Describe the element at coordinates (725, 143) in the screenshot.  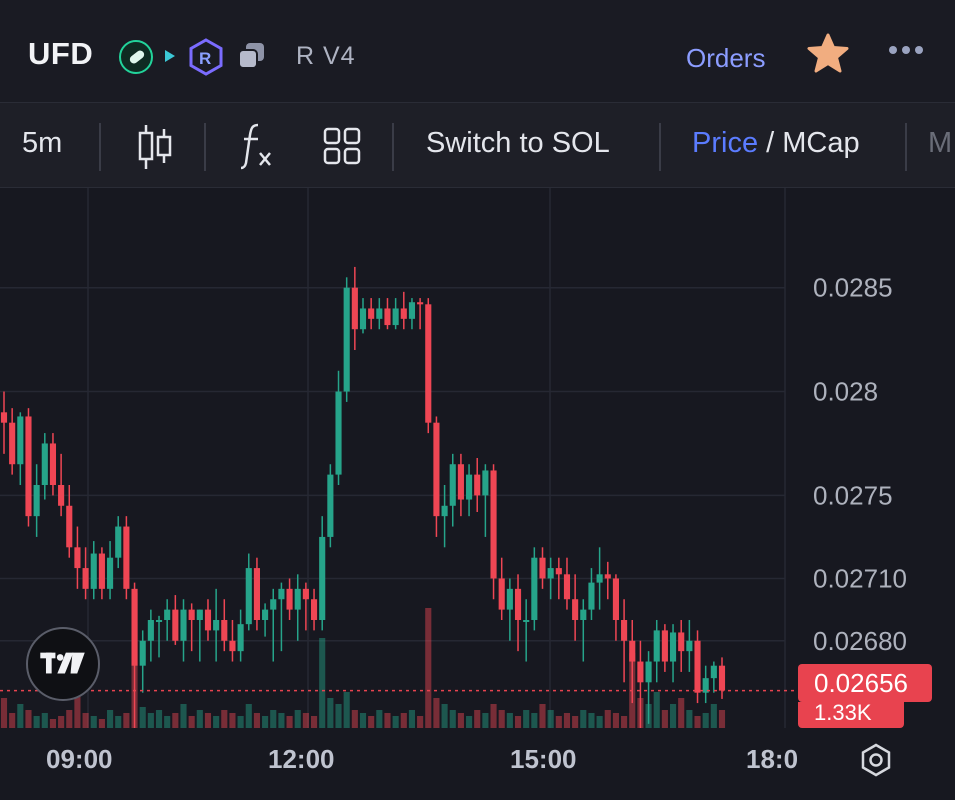
I see `price-option: Price` at that location.